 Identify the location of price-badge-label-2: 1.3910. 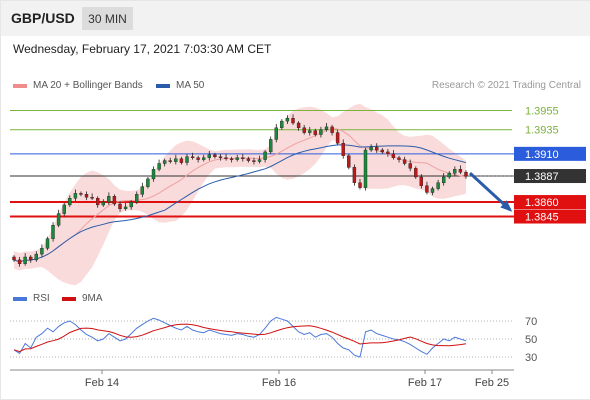
(542, 155).